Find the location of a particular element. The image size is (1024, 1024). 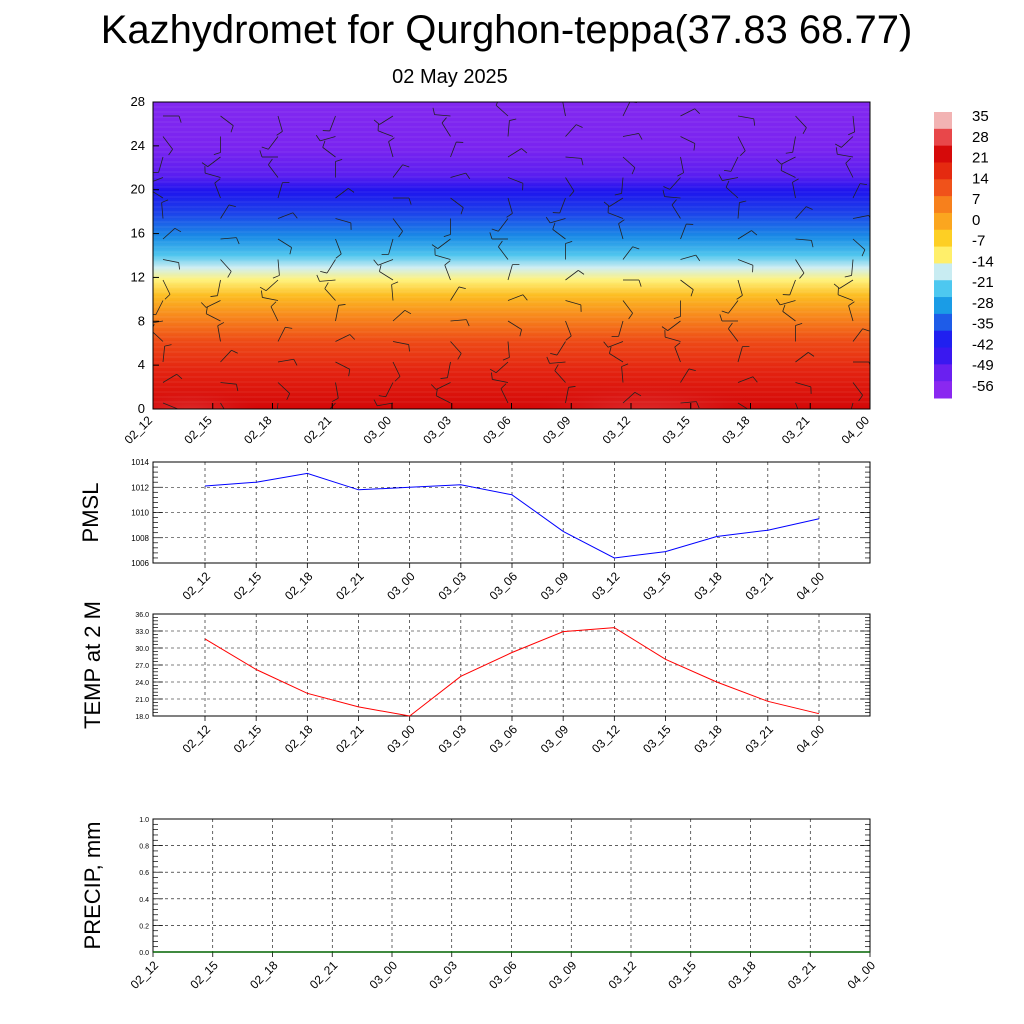

y-tick-label: 27.0 is located at coordinates (142, 666).